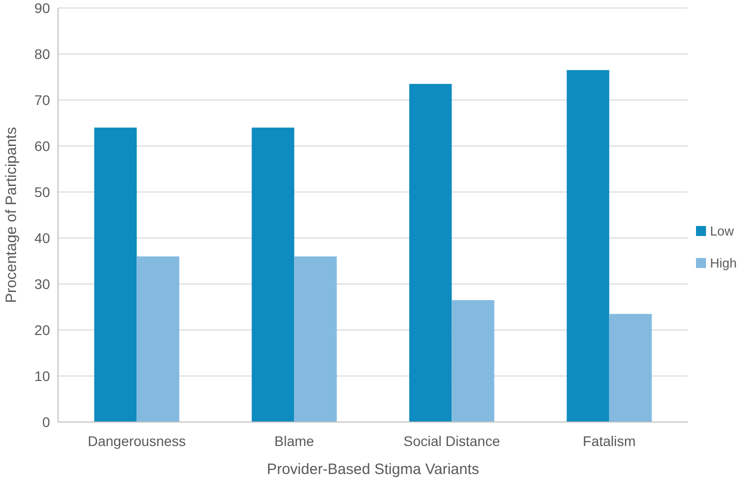 The width and height of the screenshot is (744, 484). Describe the element at coordinates (294, 441) in the screenshot. I see `x-tick-label: Blame` at that location.